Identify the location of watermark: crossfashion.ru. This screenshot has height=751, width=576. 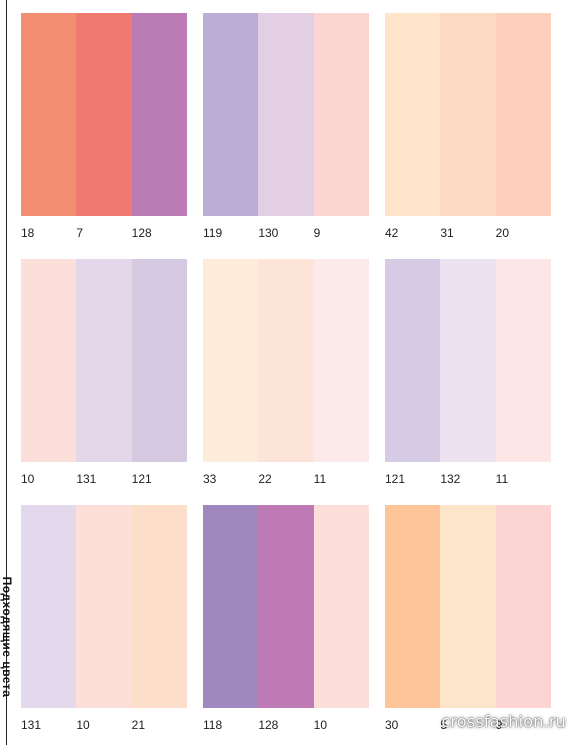
(503, 721).